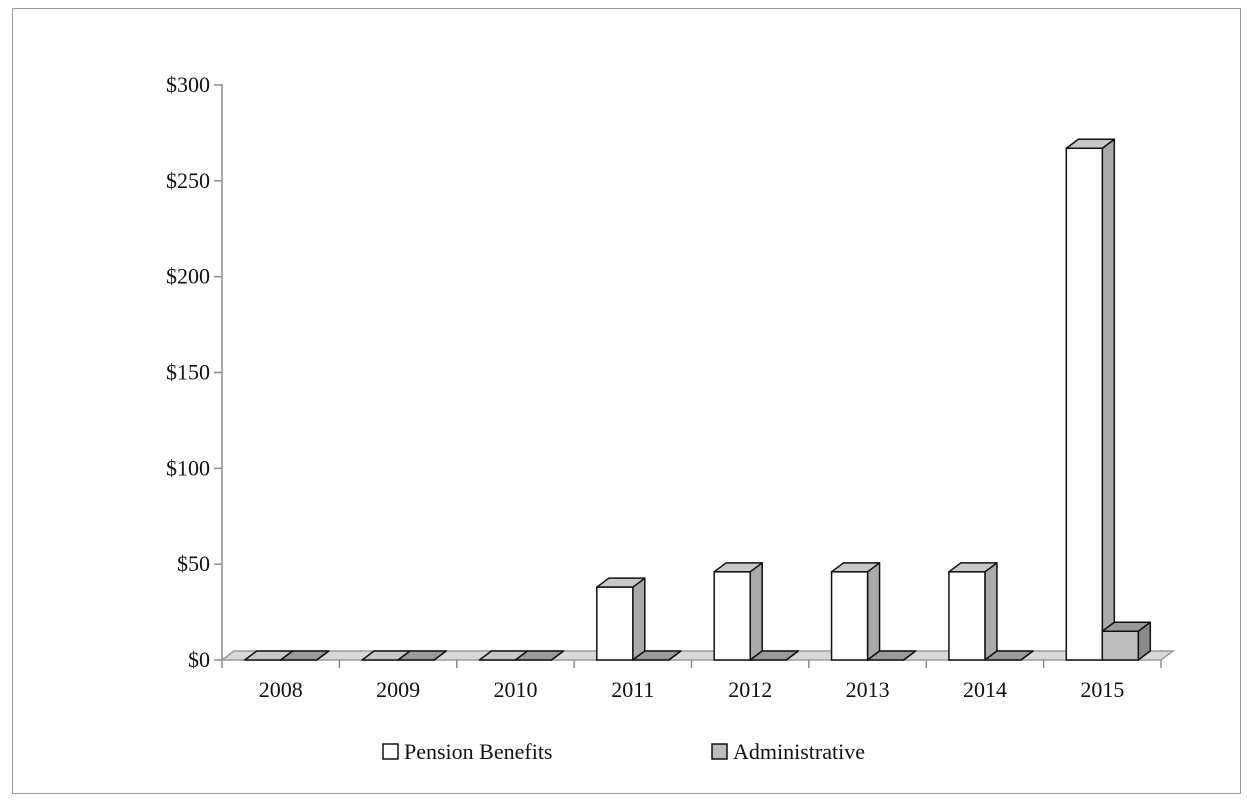 Image resolution: width=1247 pixels, height=800 pixels. I want to click on x-tick-label: 2014, so click(985, 689).